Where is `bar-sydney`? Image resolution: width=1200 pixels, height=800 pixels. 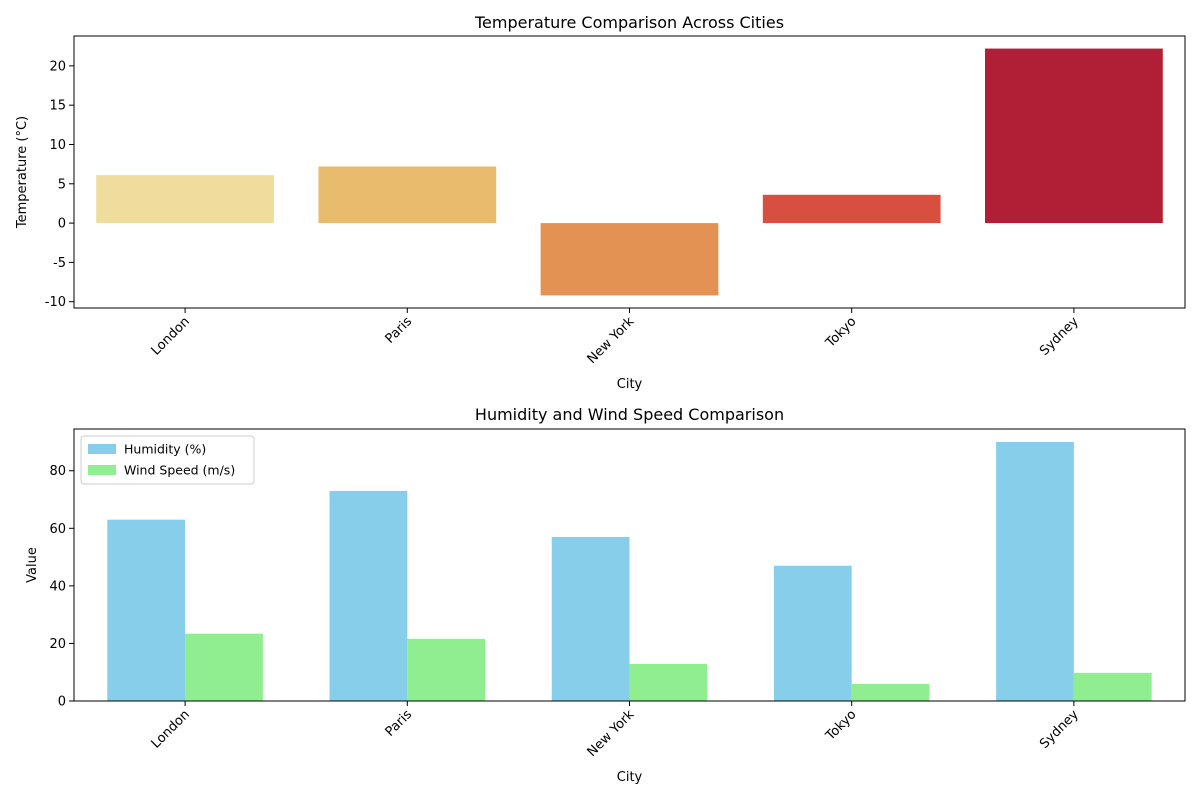
bar-sydney is located at coordinates (1074, 136).